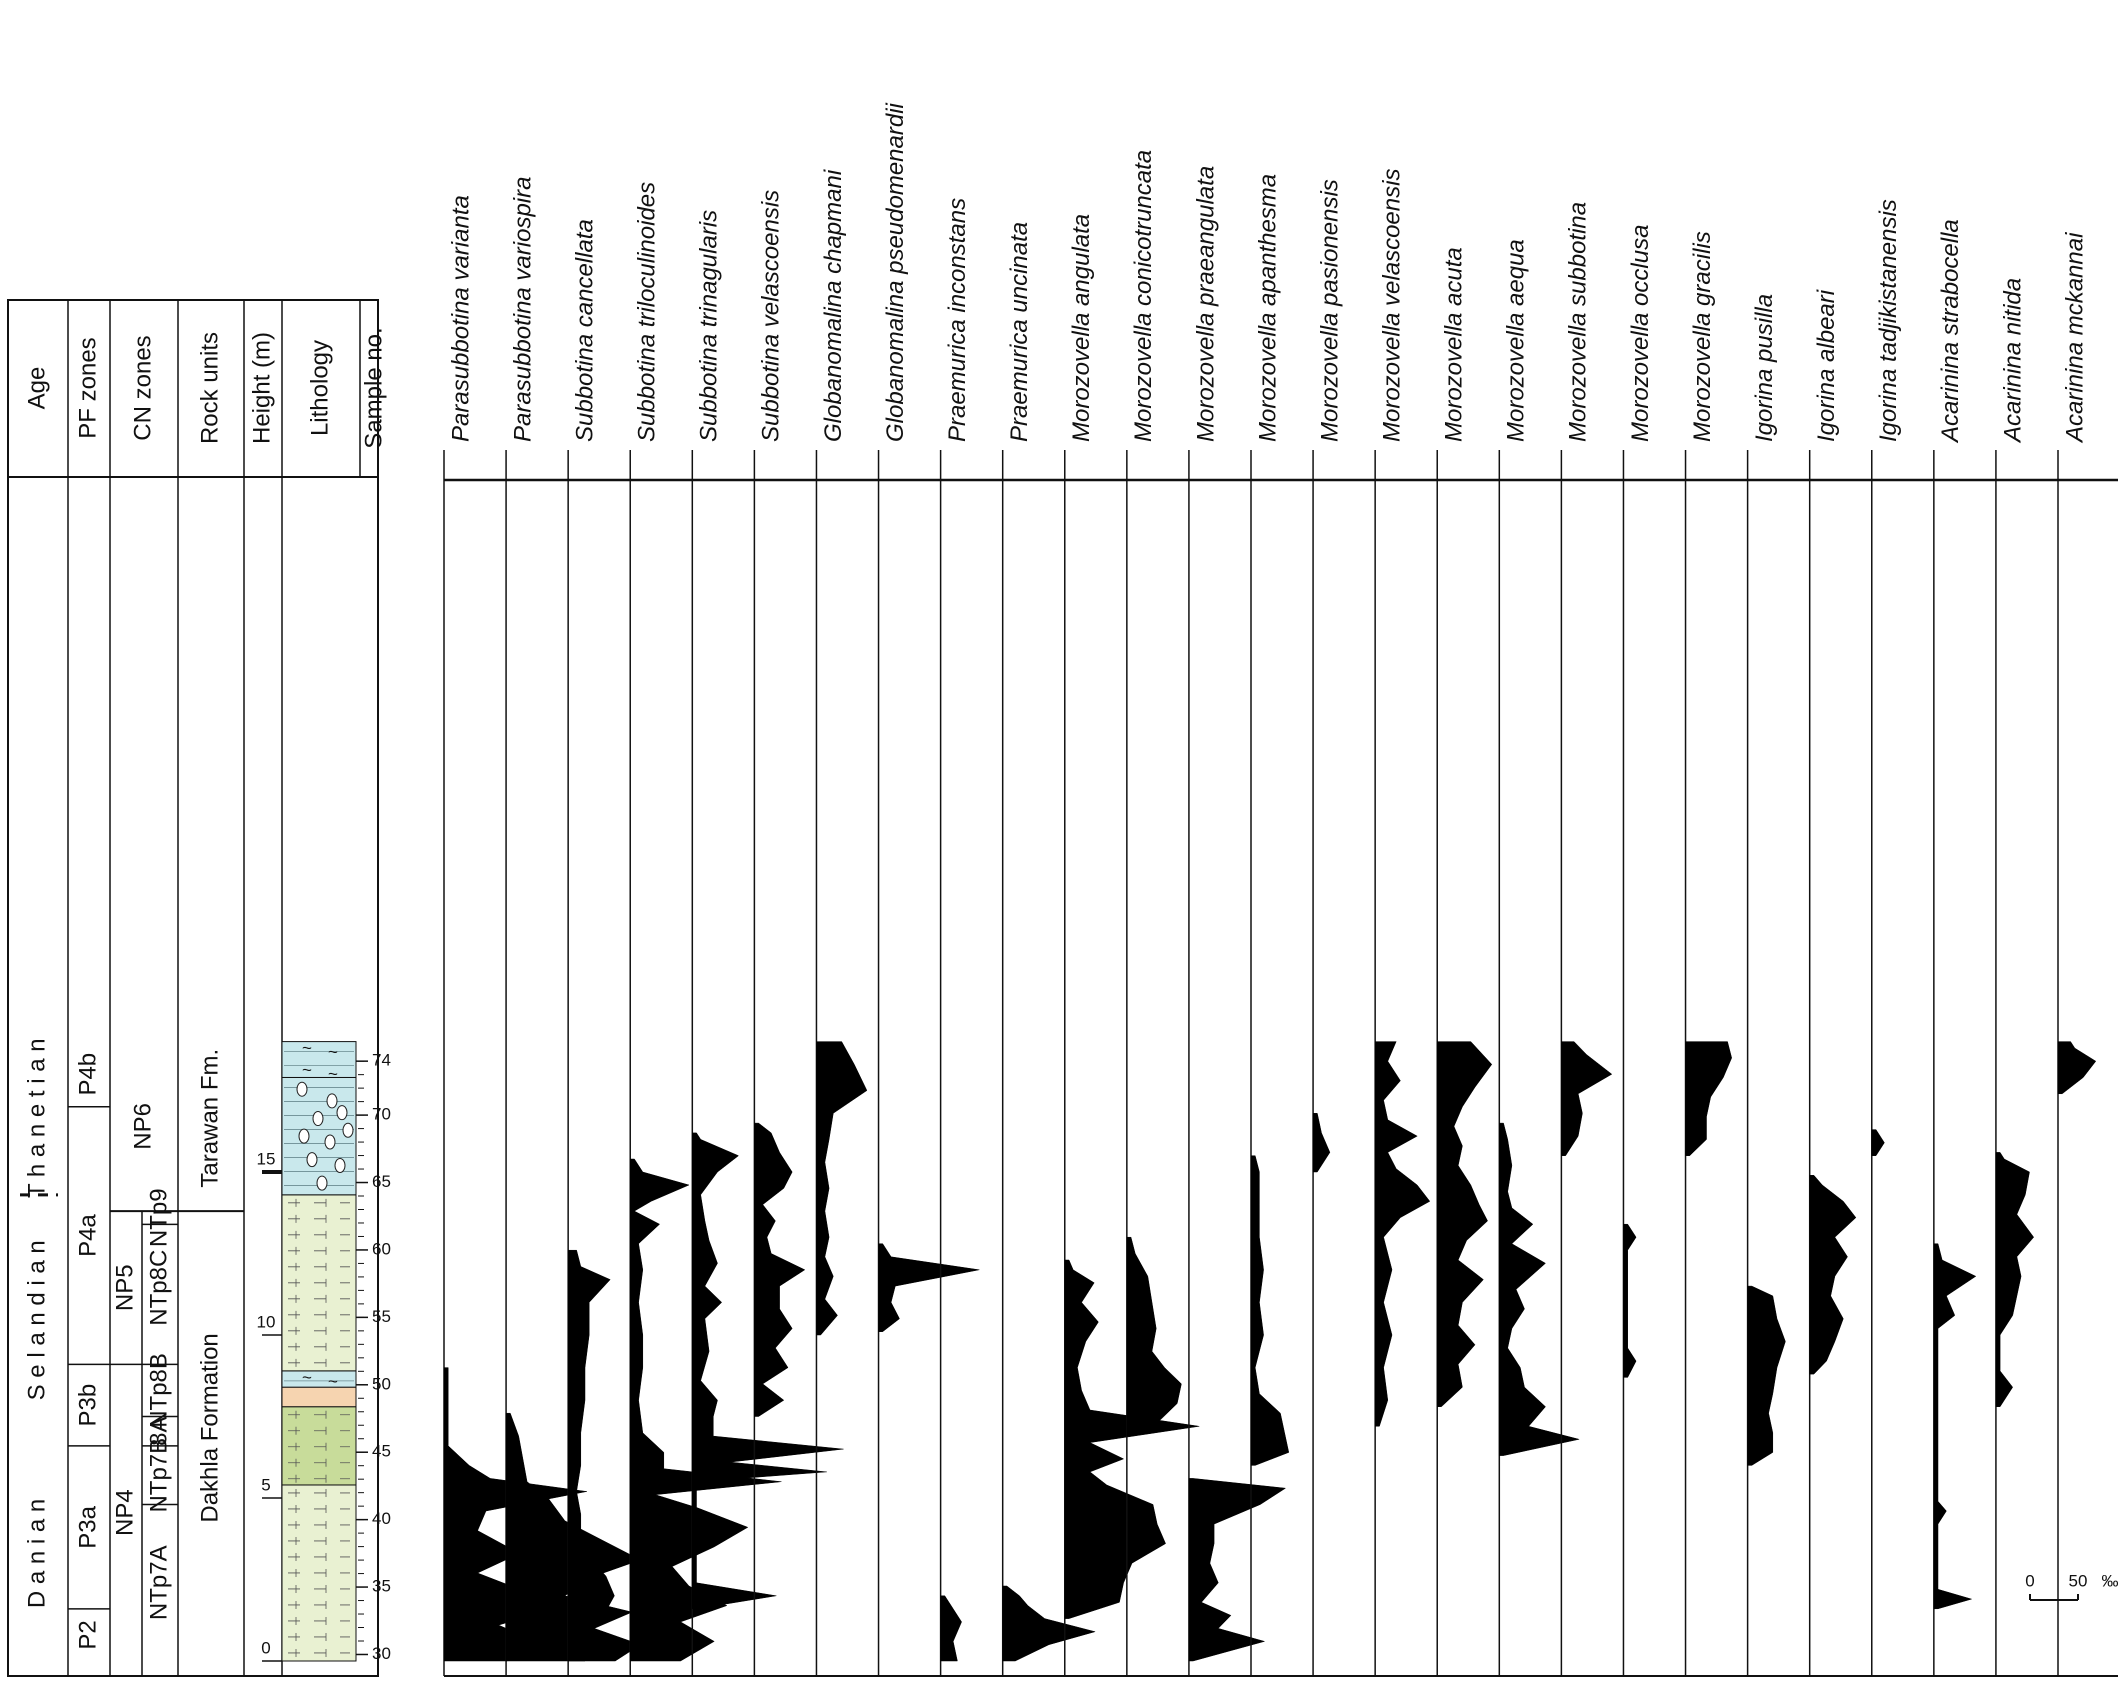  What do you see at coordinates (158, 1430) in the screenshot?
I see `cn-ntp-zone-label: 8A` at bounding box center [158, 1430].